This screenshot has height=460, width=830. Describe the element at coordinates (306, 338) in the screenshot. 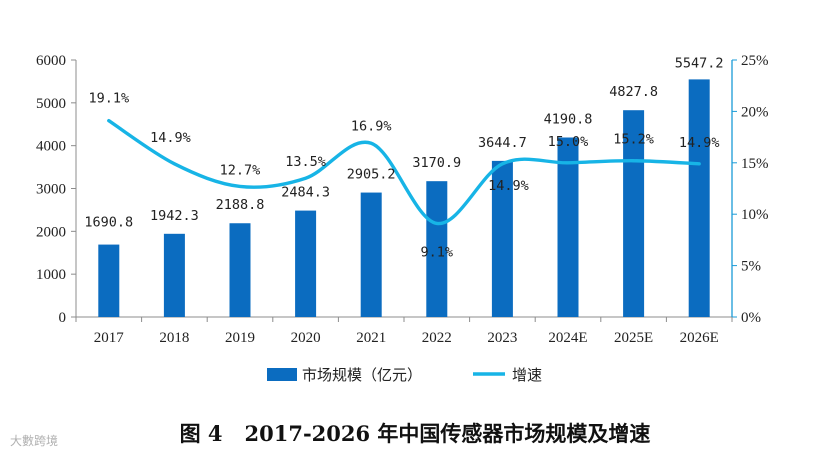

I see `x-tick-label: 2020` at that location.